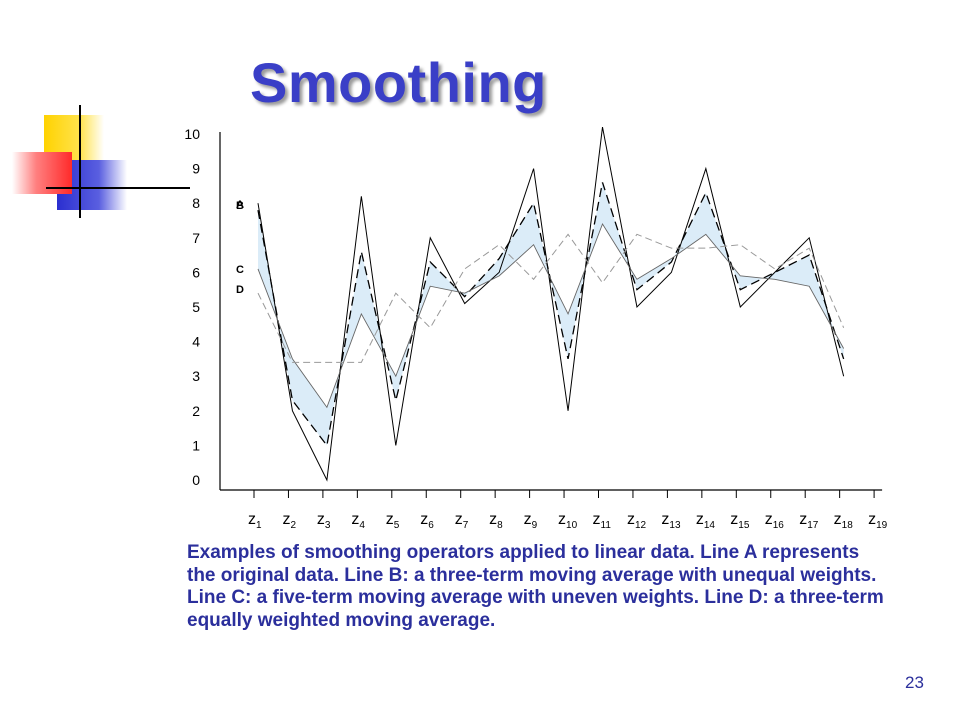 The height and width of the screenshot is (720, 960). Describe the element at coordinates (101, 161) in the screenshot. I see `decorative-squares-logo` at that location.